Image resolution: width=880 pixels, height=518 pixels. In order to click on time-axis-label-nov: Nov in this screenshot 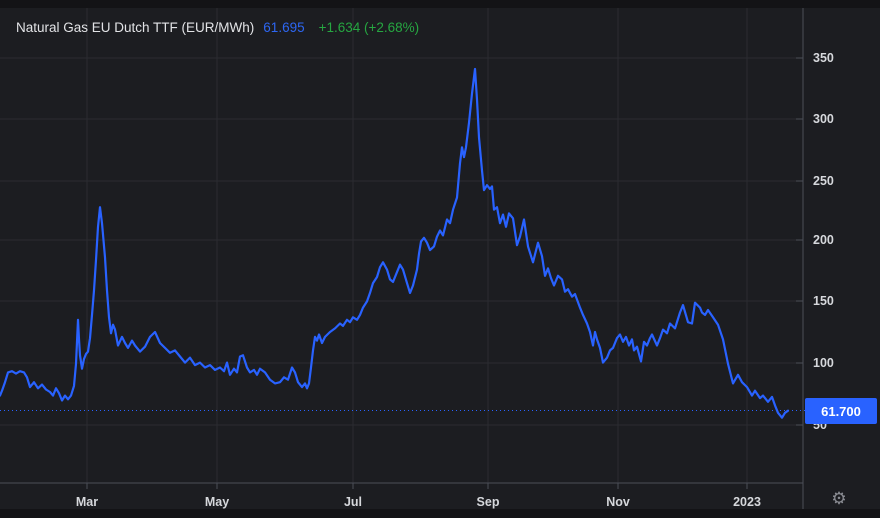, I will do `click(618, 502)`.